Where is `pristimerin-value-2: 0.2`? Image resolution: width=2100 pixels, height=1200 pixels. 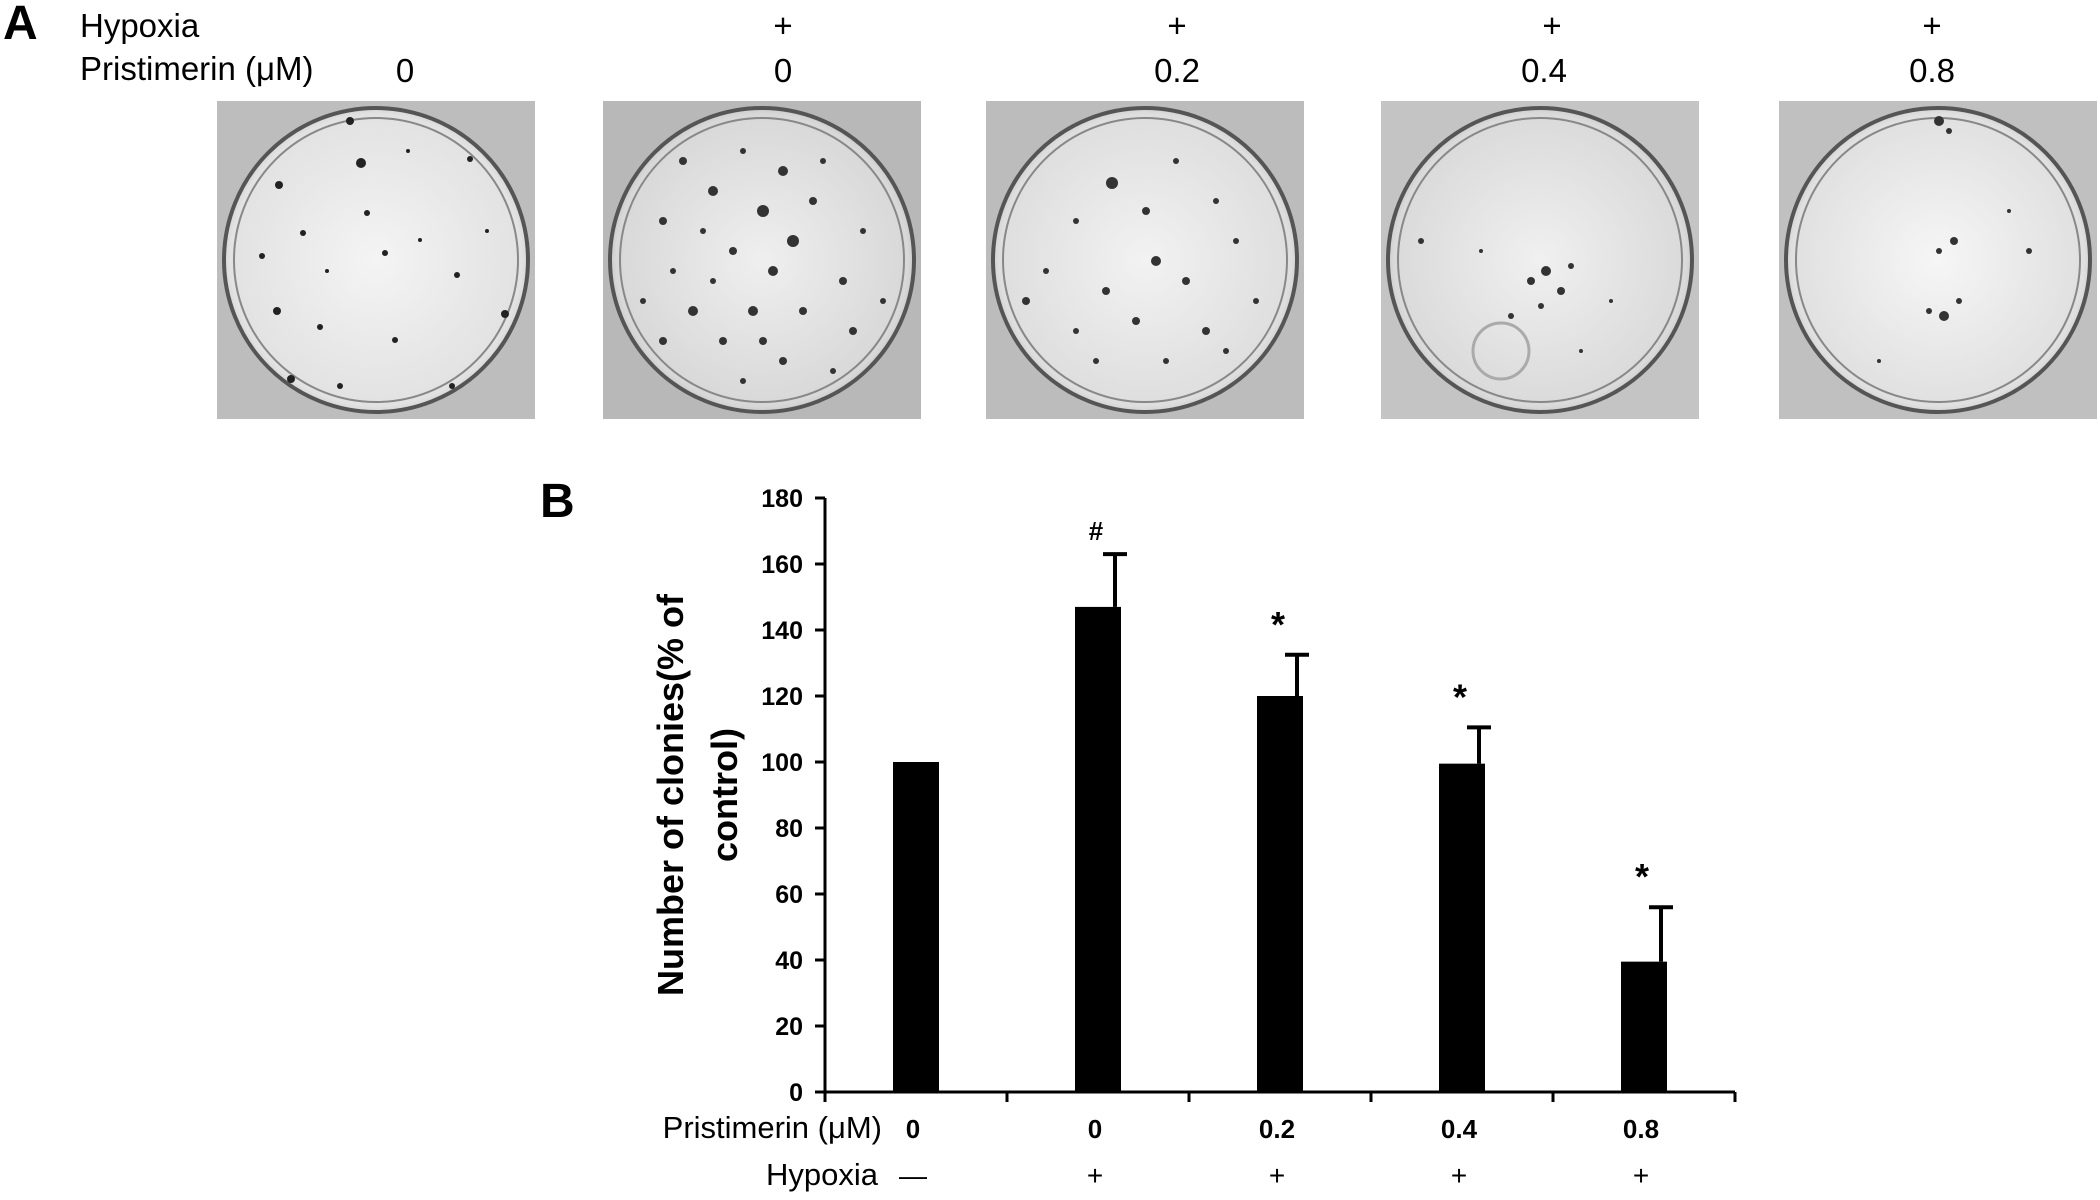 pristimerin-value-2: 0.2 is located at coordinates (1177, 70).